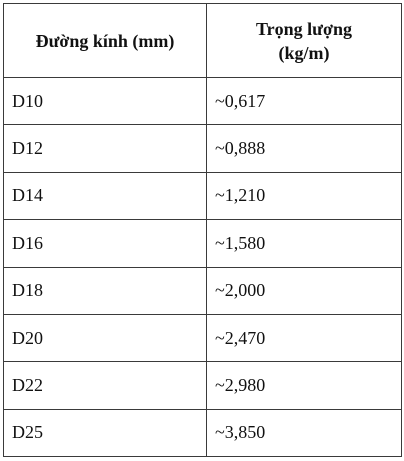 The height and width of the screenshot is (461, 404). Describe the element at coordinates (304, 243) in the screenshot. I see `cell-weight: ~1,580` at that location.